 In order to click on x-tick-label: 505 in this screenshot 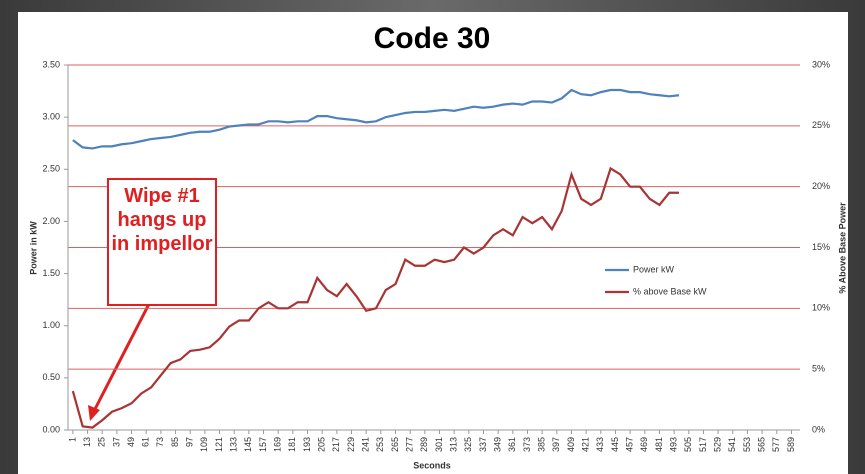, I will do `click(688, 444)`.